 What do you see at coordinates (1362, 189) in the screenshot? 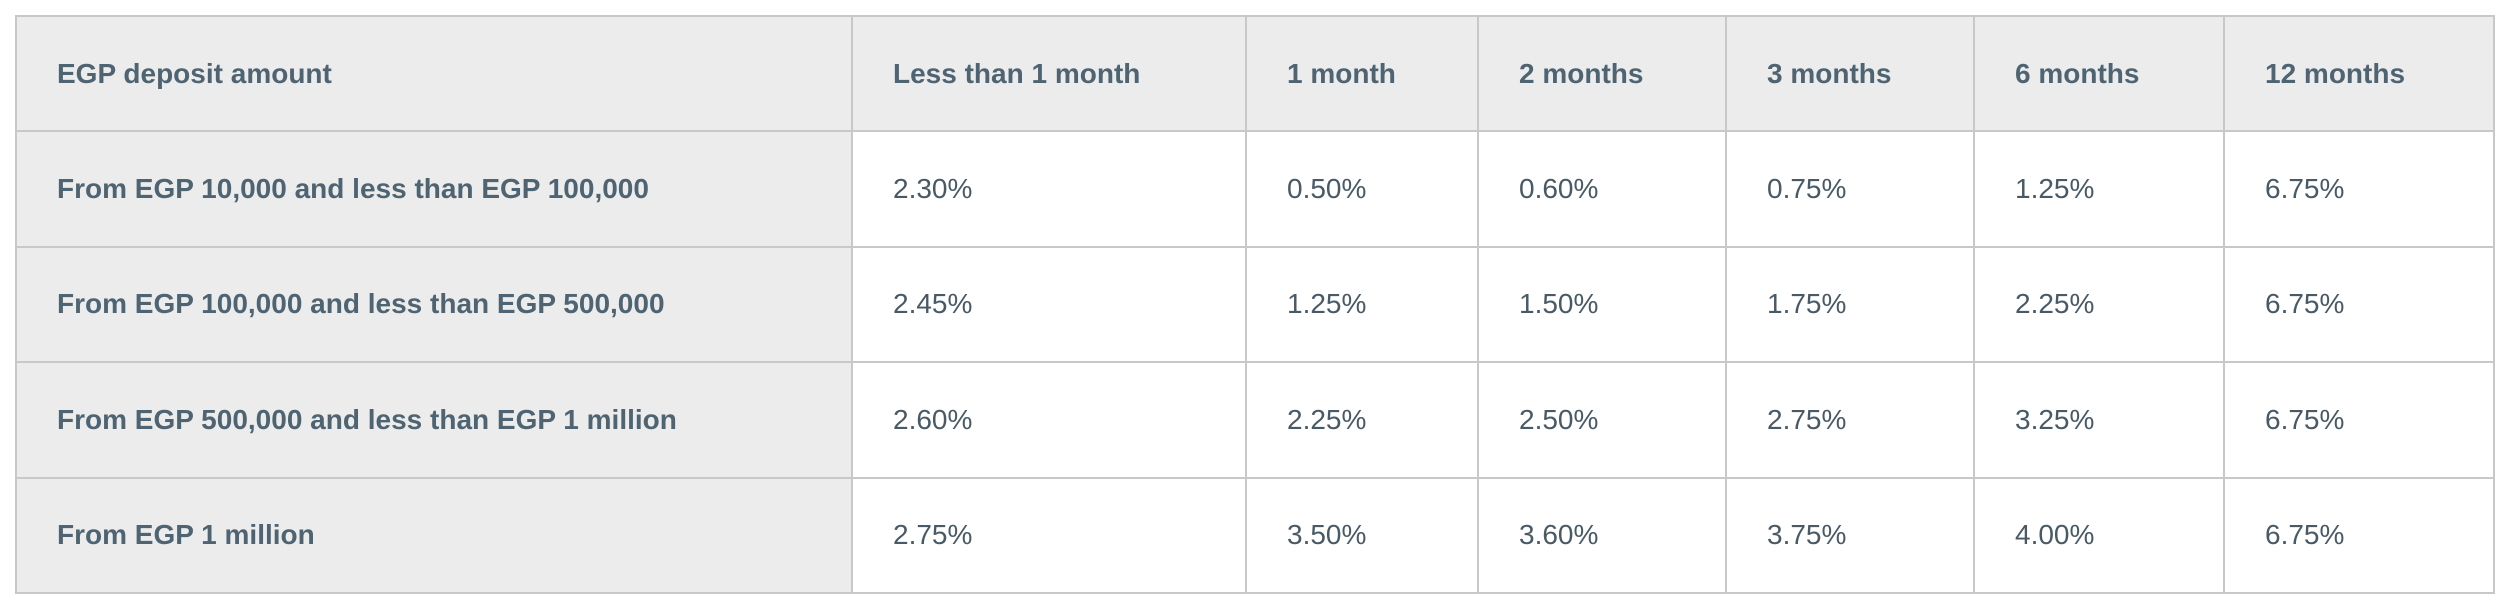
I see `rate-cell: 0.50%` at bounding box center [1362, 189].